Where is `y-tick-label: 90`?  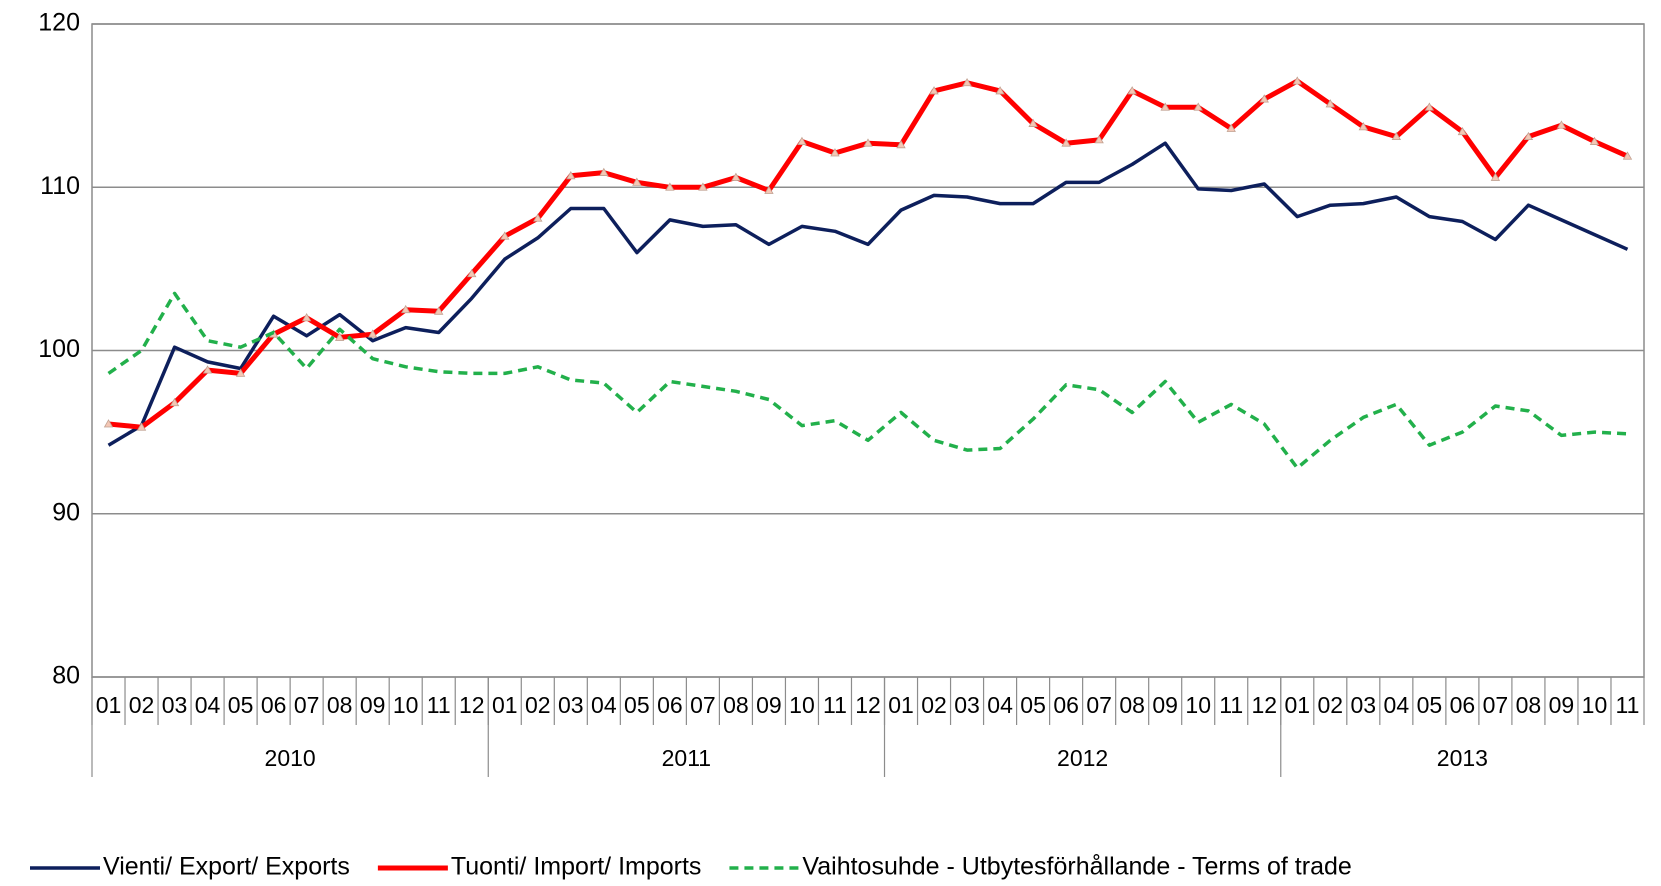 y-tick-label: 90 is located at coordinates (66, 512).